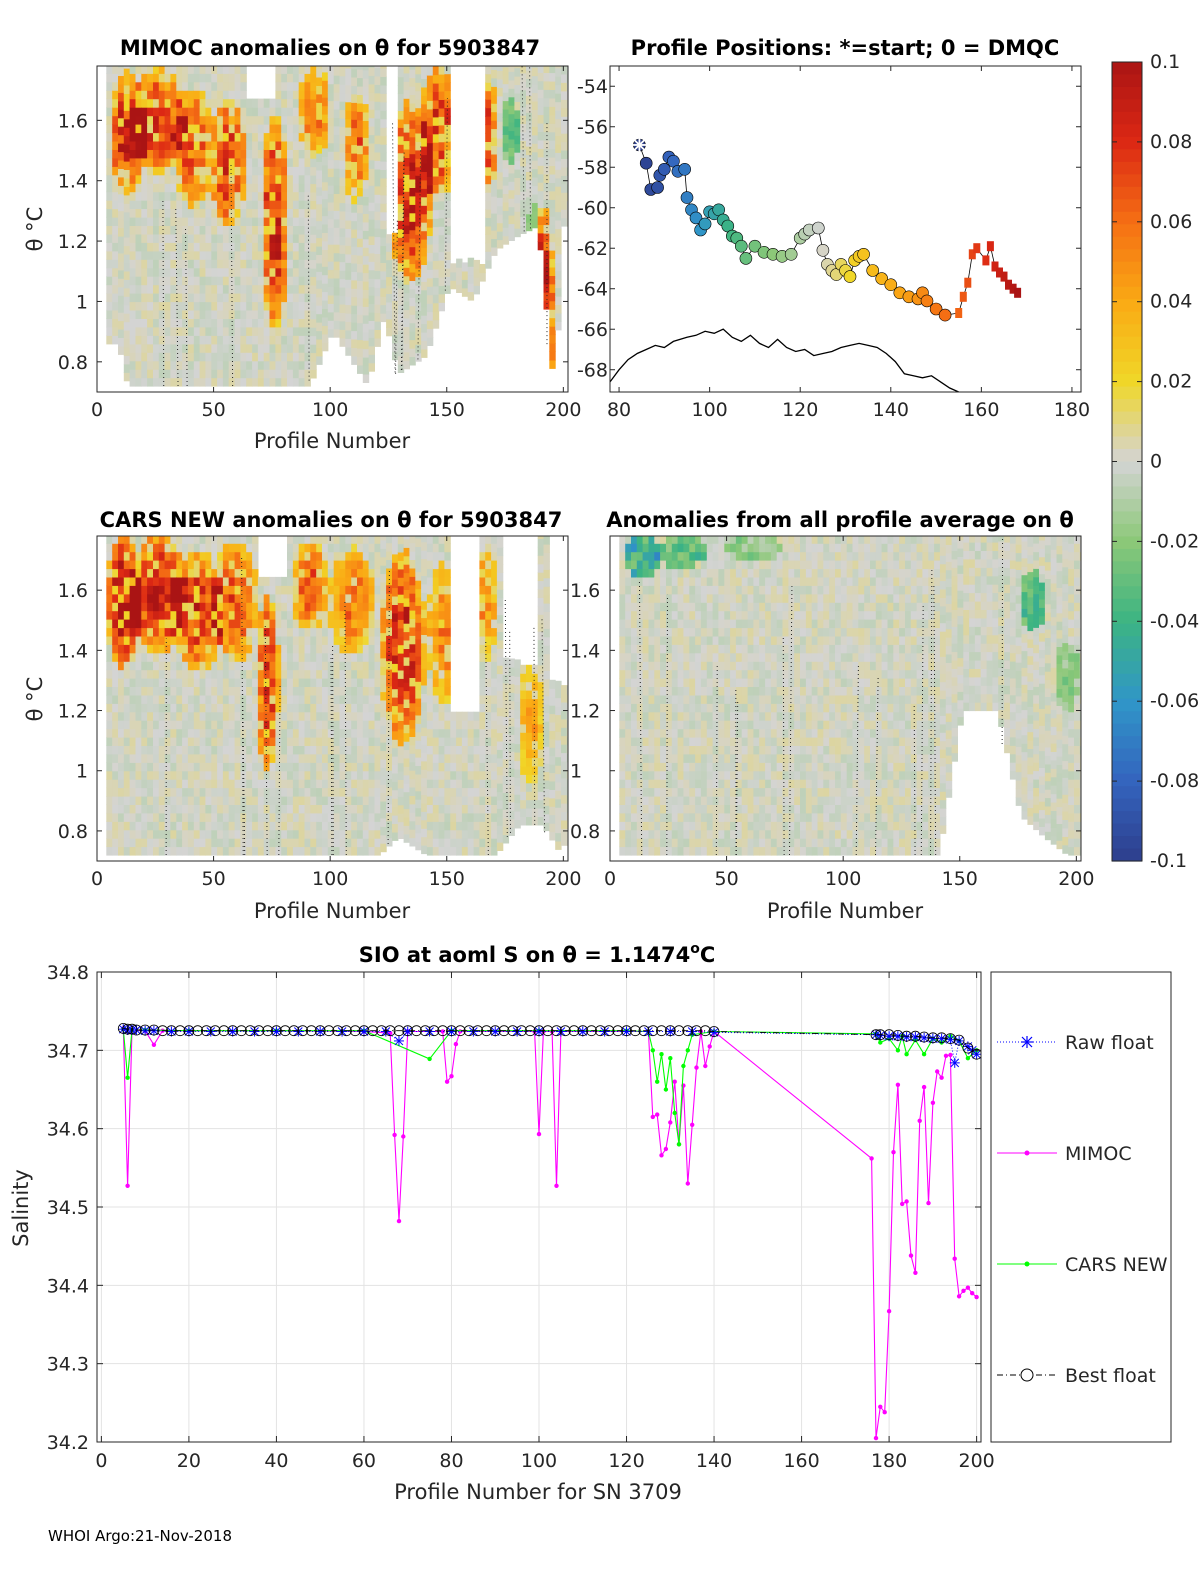  I want to click on x-tick-label: 200, so click(563, 410).